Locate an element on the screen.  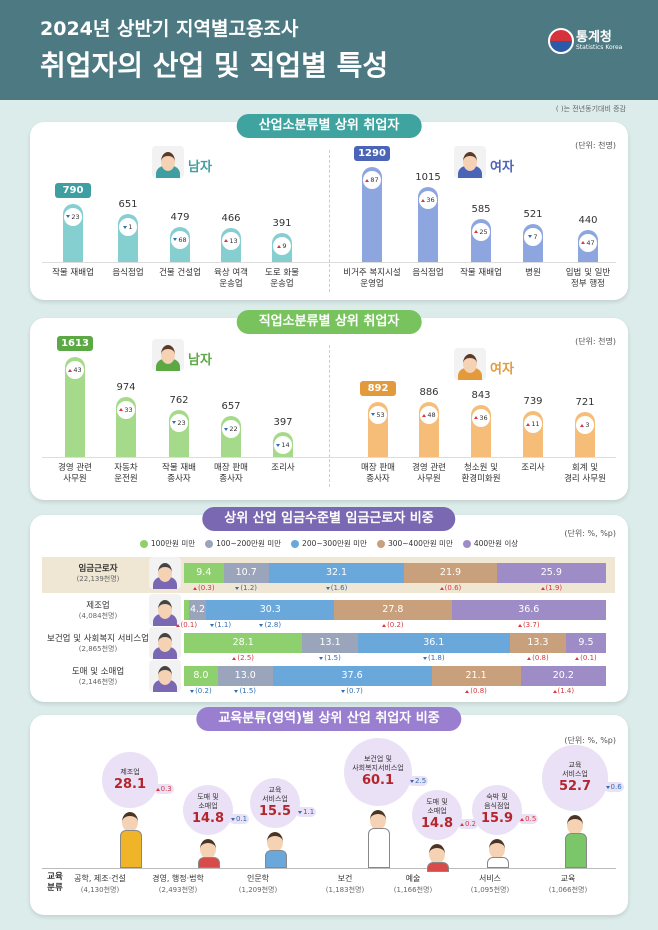
value-label: 15.5 is located at coordinates (275, 812).